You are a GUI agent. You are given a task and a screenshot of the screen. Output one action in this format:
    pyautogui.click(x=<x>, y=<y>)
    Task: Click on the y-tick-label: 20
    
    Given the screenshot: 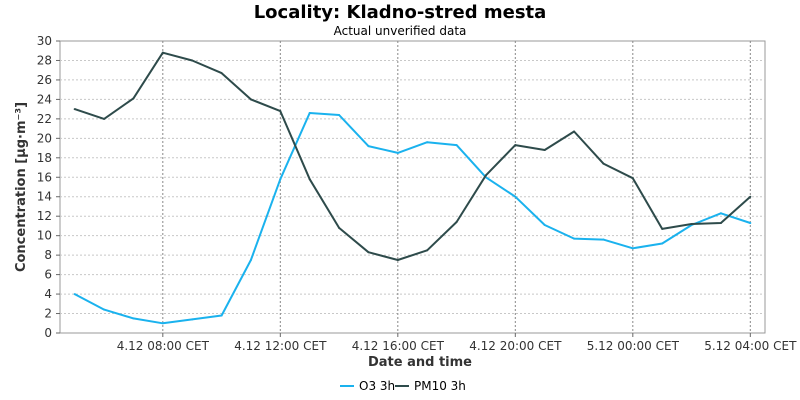 What is the action you would take?
    pyautogui.click(x=44, y=138)
    